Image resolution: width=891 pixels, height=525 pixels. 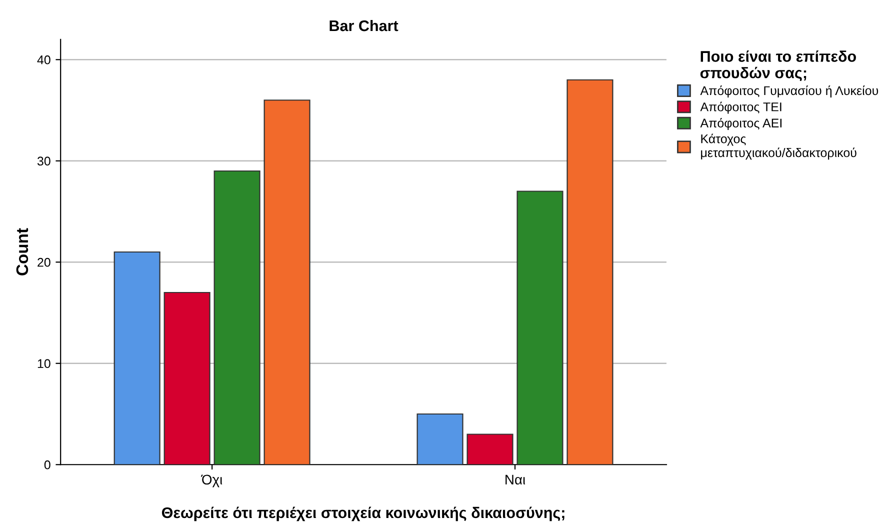 I want to click on y-tick-label: 40, so click(x=43, y=59).